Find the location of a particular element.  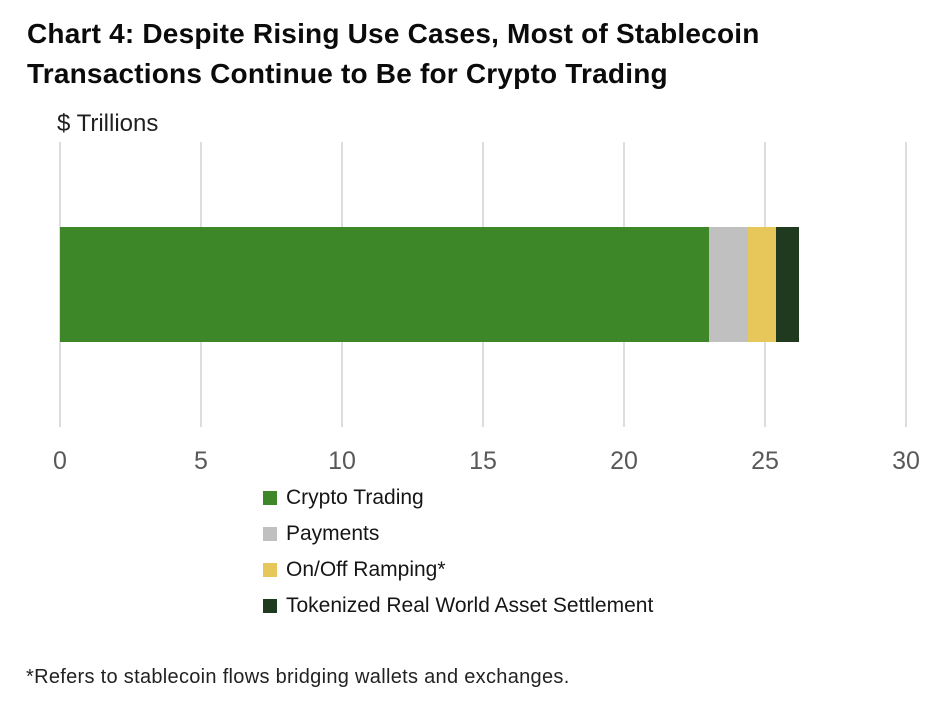

legend-swatch-tokenized-real-world-asset-settlement is located at coordinates (270, 606).